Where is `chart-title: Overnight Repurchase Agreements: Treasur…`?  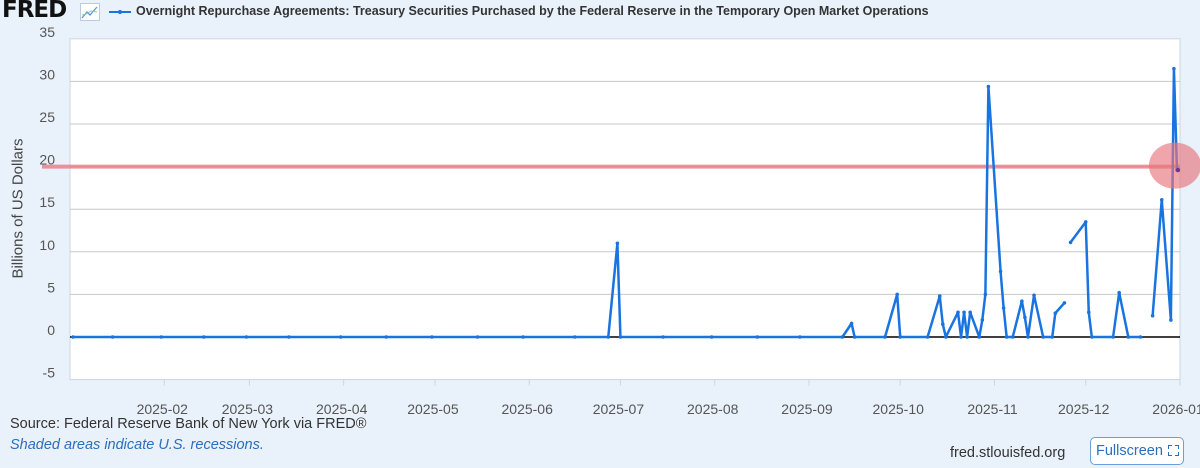 chart-title: Overnight Repurchase Agreements: Treasur… is located at coordinates (532, 11).